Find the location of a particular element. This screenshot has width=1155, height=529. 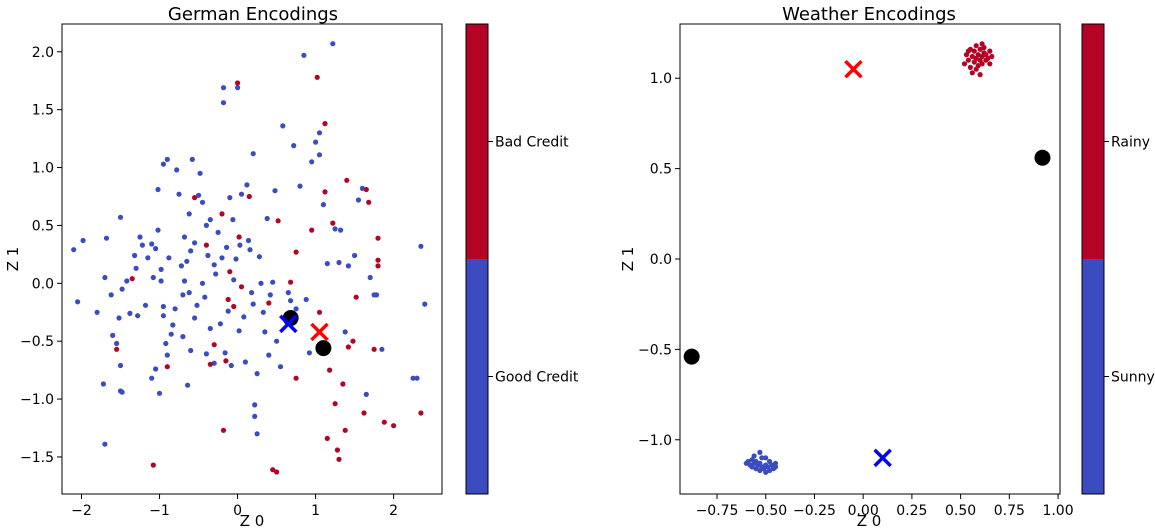

chart-title: Weather Encodings is located at coordinates (869, 14).